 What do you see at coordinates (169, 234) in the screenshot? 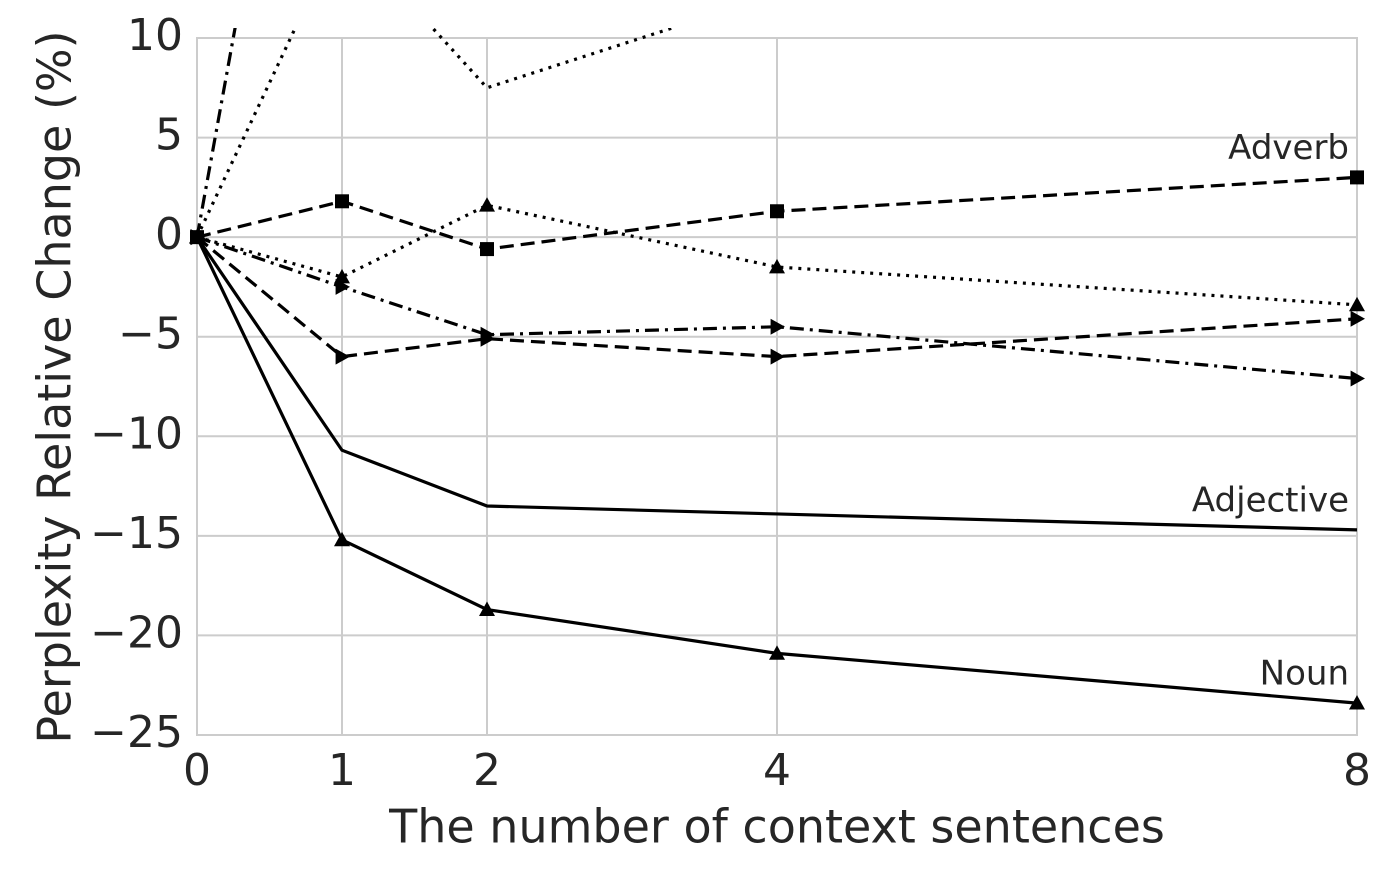
I see `y-tick-label: 0` at bounding box center [169, 234].